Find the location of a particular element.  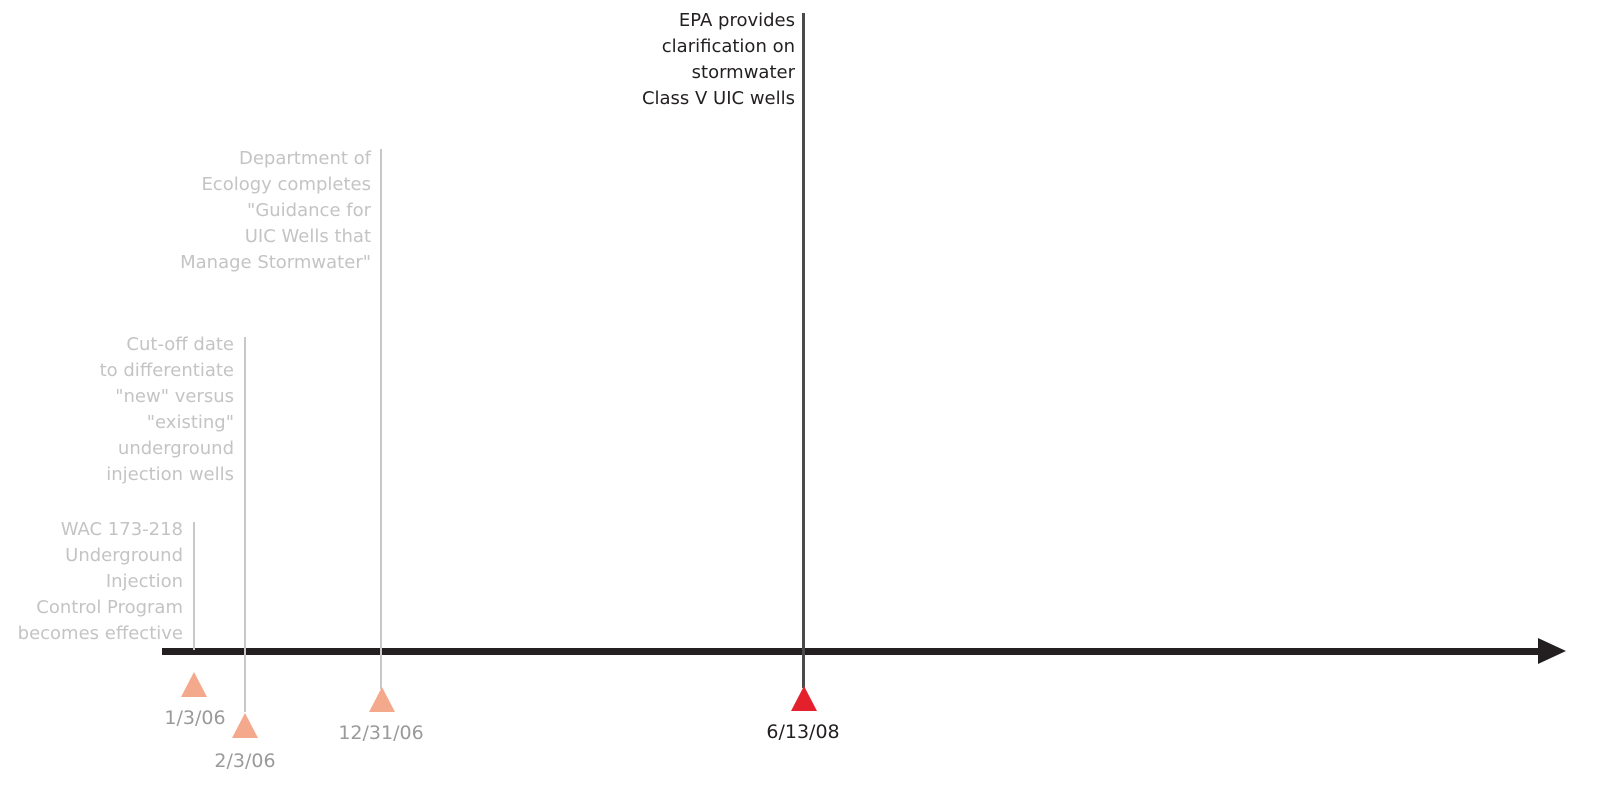

event-2-line is located at coordinates (245, 524).